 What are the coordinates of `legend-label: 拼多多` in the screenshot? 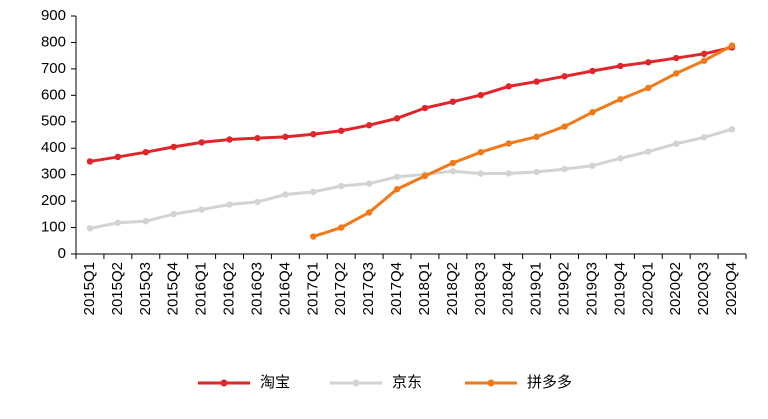 It's located at (549, 382).